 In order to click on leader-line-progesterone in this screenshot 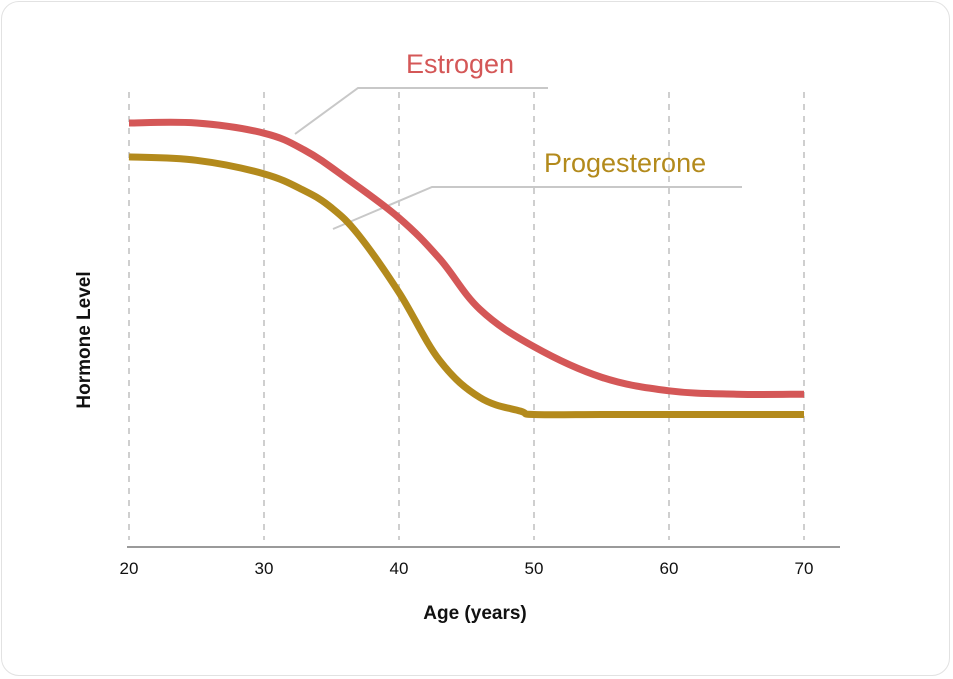, I will do `click(537, 208)`.